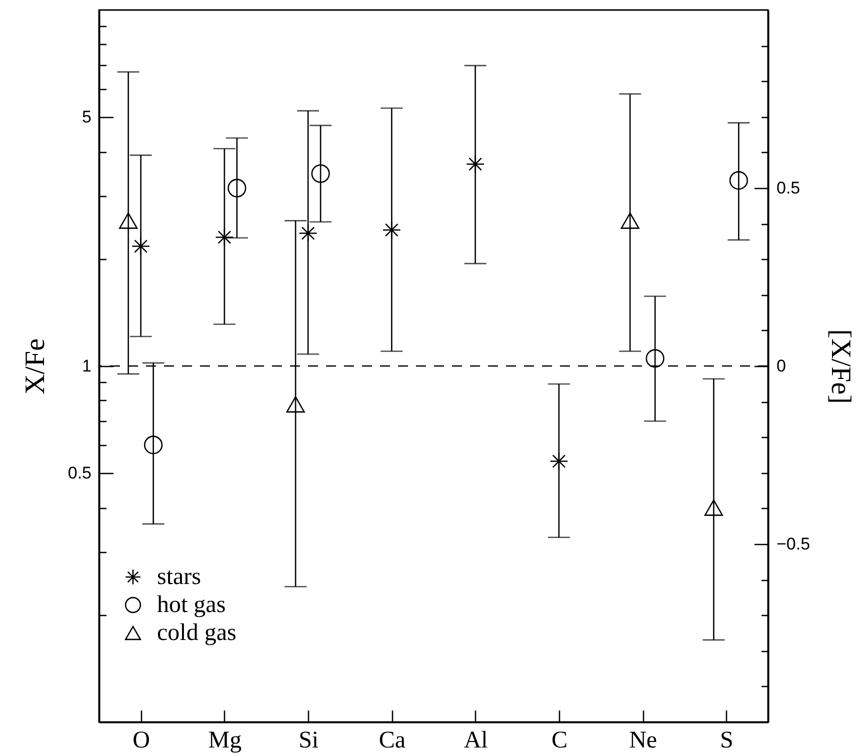 The image size is (859, 755). What do you see at coordinates (793, 544) in the screenshot?
I see `y2-tick-label: −0.5` at bounding box center [793, 544].